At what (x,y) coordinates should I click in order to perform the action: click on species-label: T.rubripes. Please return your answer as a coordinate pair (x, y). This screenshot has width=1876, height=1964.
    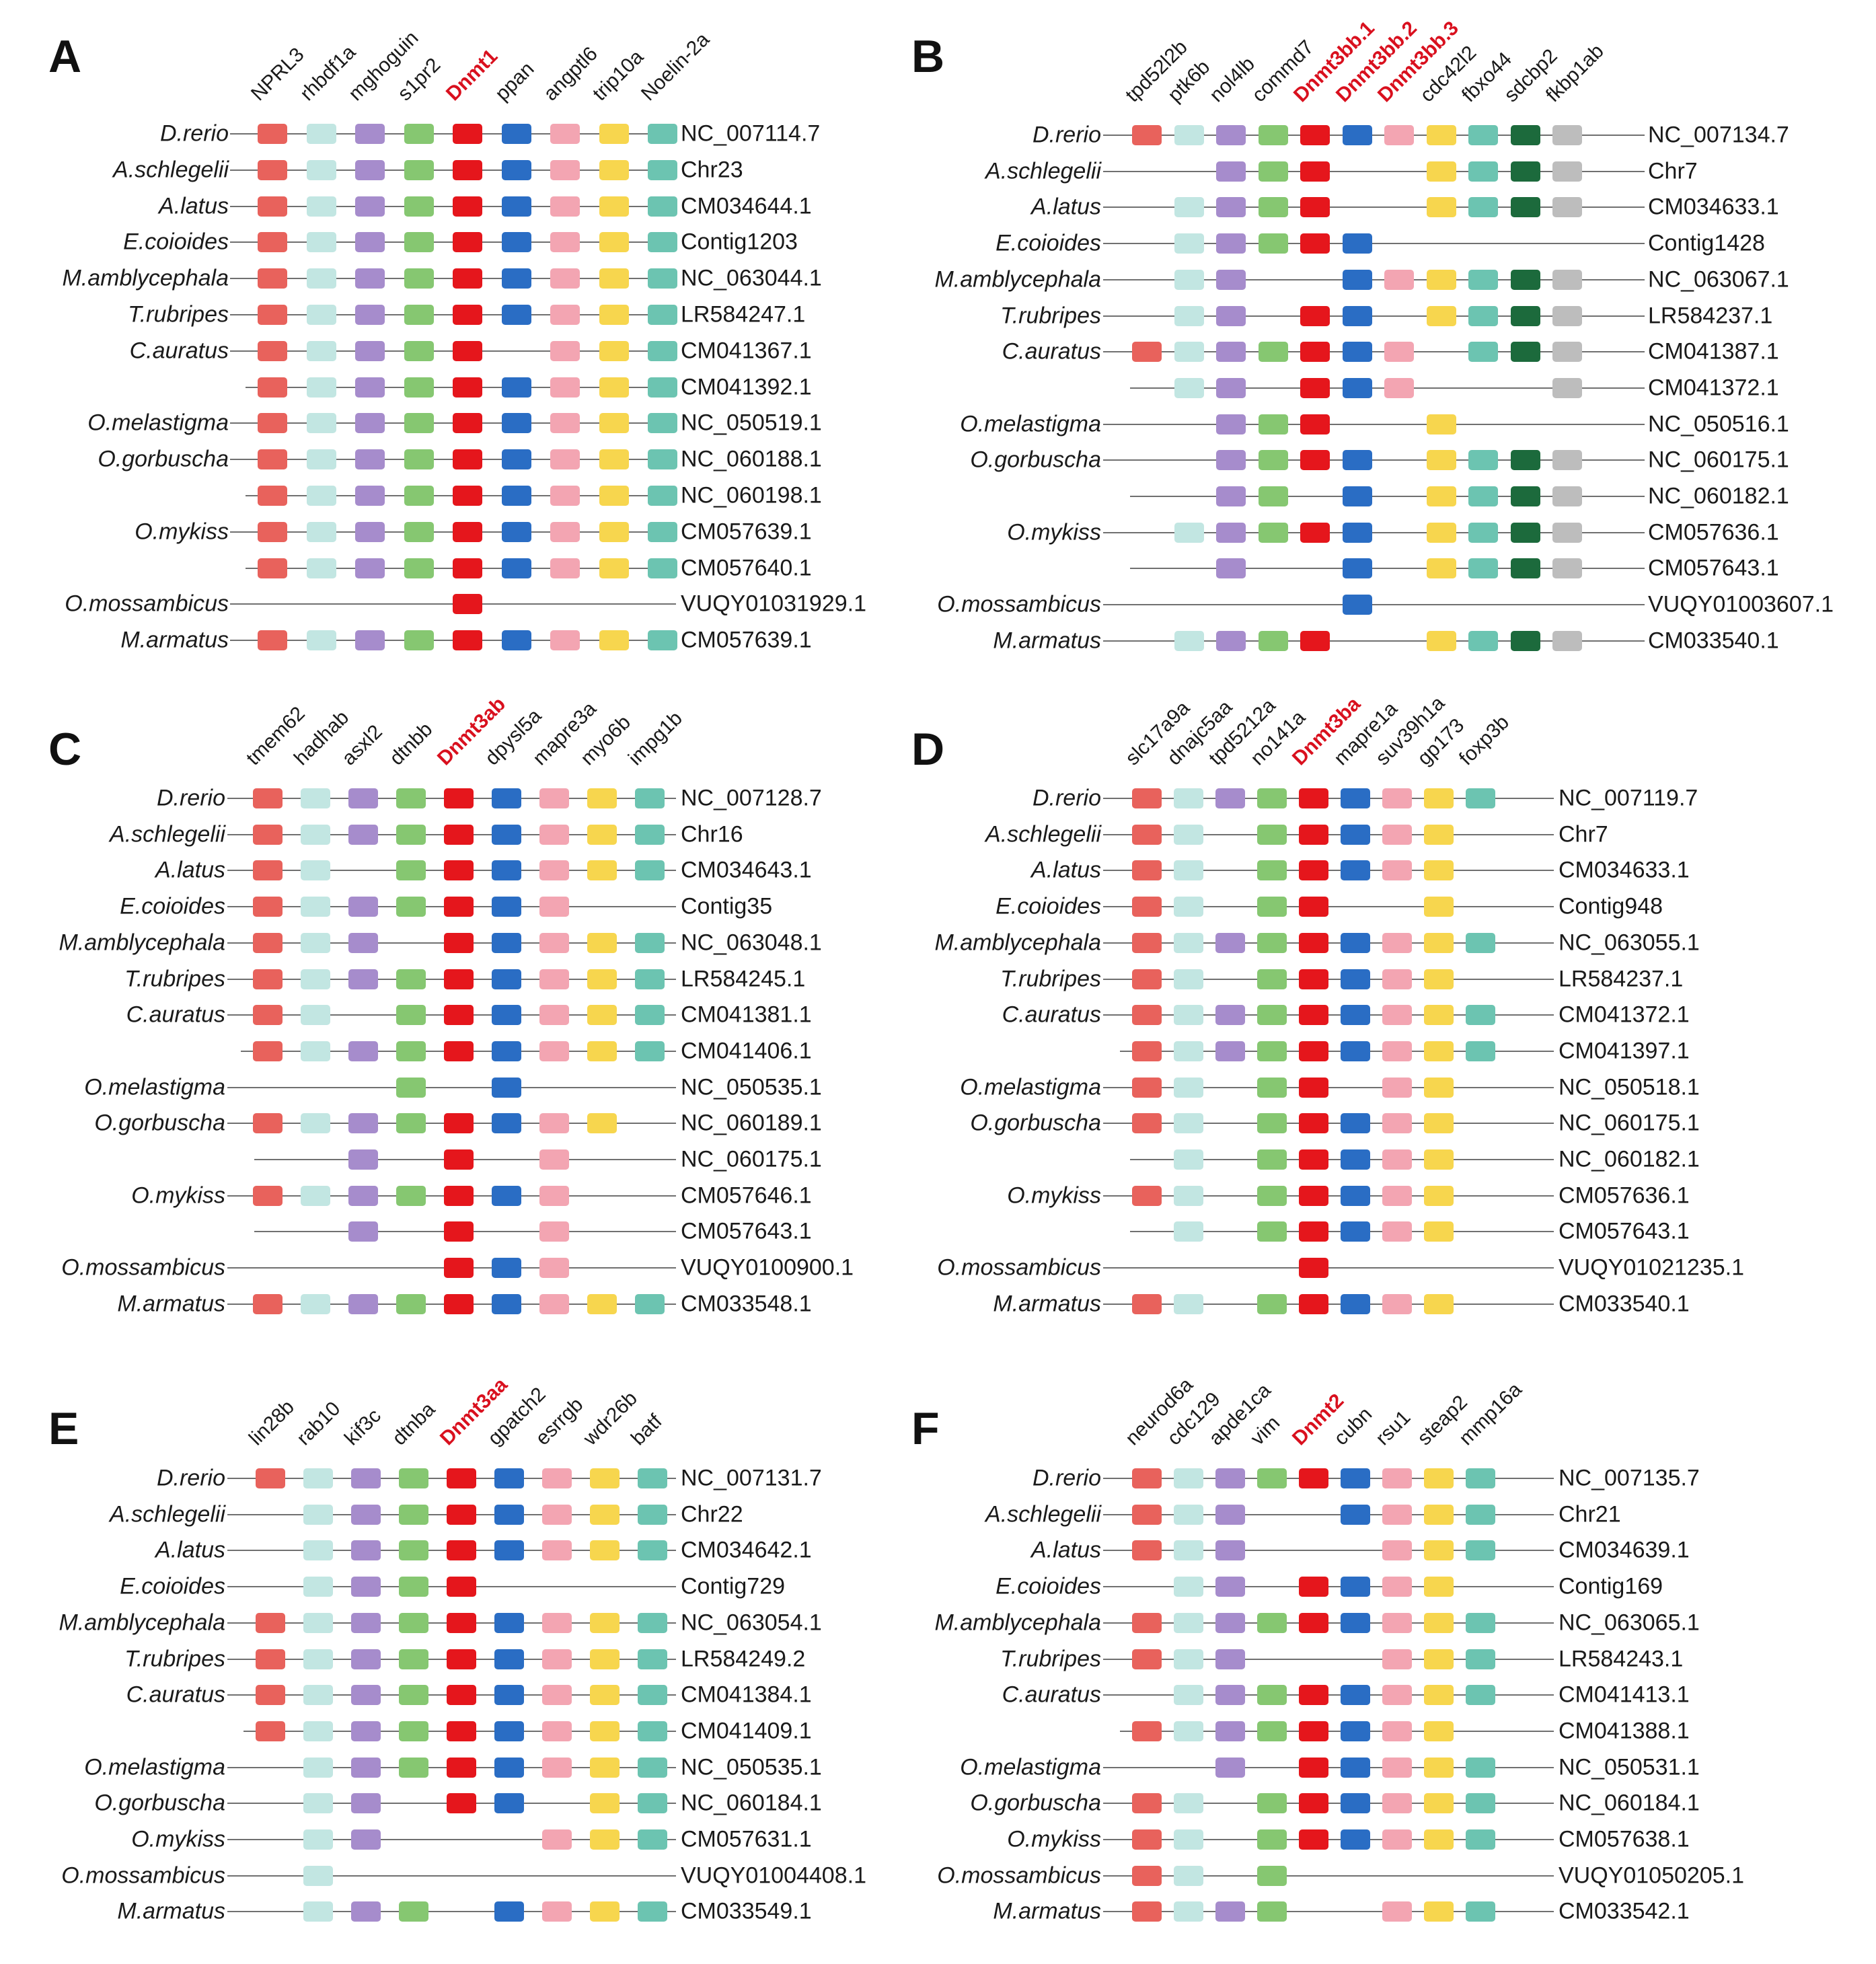
    Looking at the image, I should click on (179, 314).